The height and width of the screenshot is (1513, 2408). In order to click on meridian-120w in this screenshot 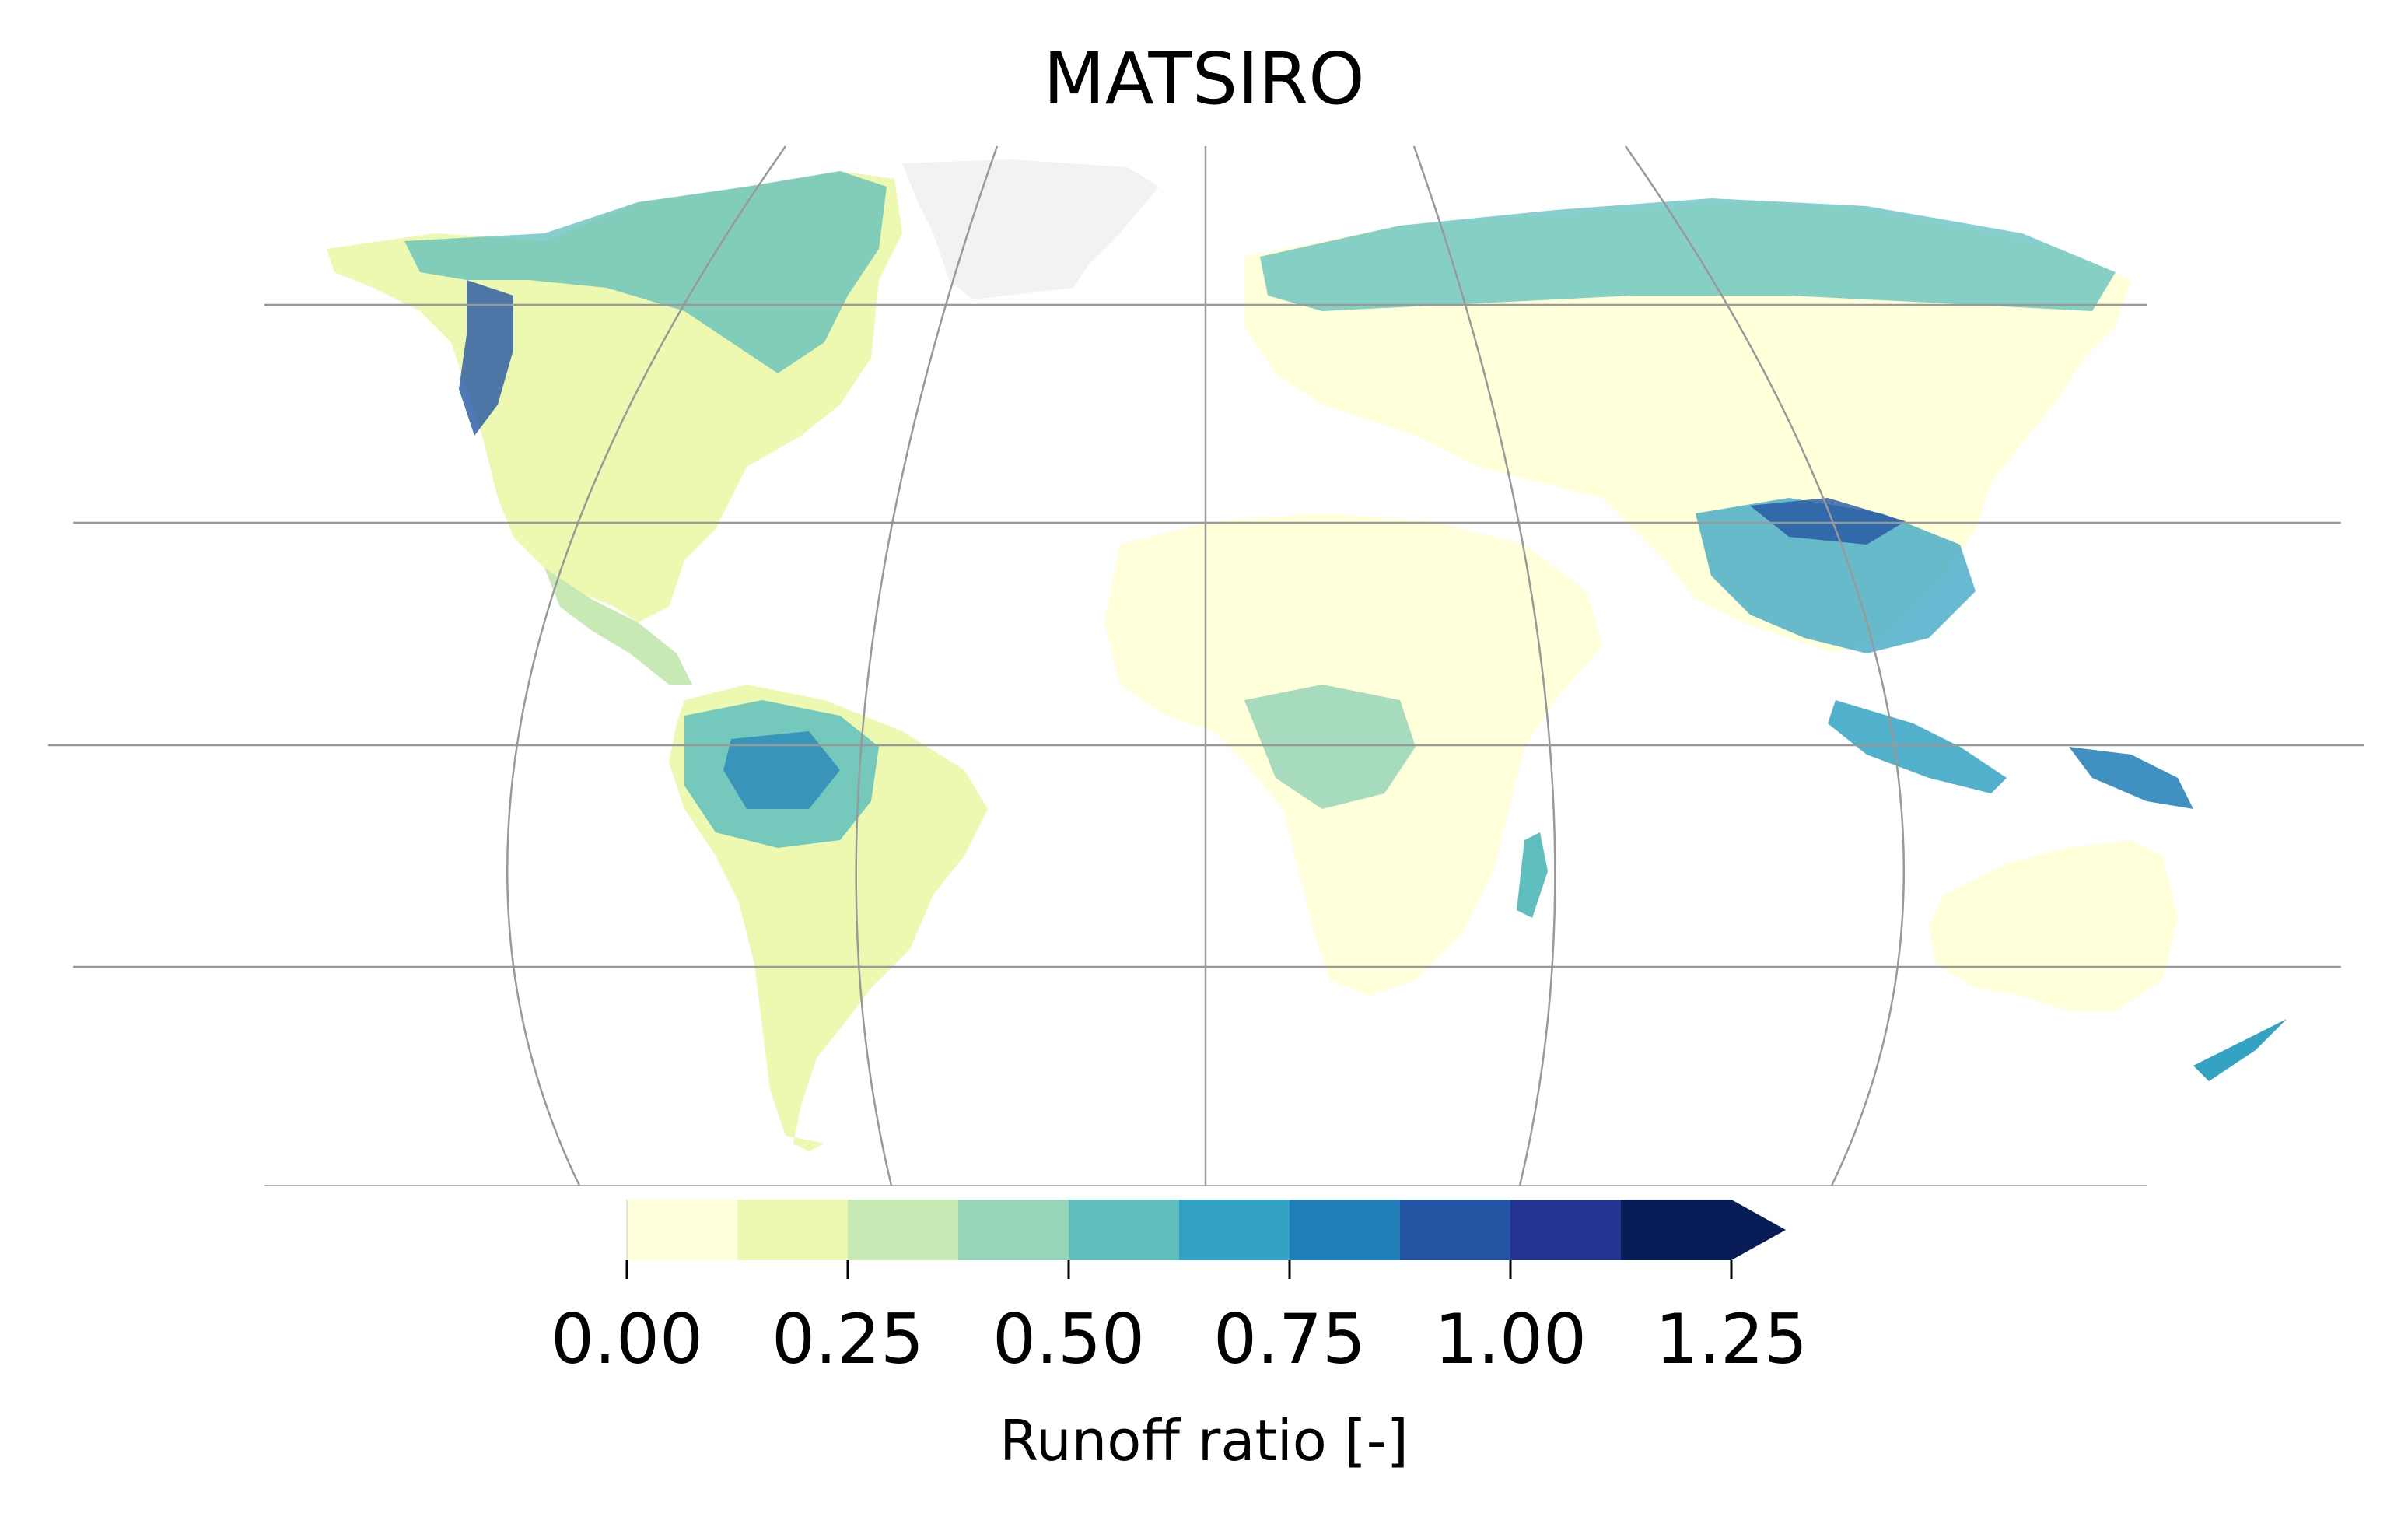, I will do `click(647, 665)`.